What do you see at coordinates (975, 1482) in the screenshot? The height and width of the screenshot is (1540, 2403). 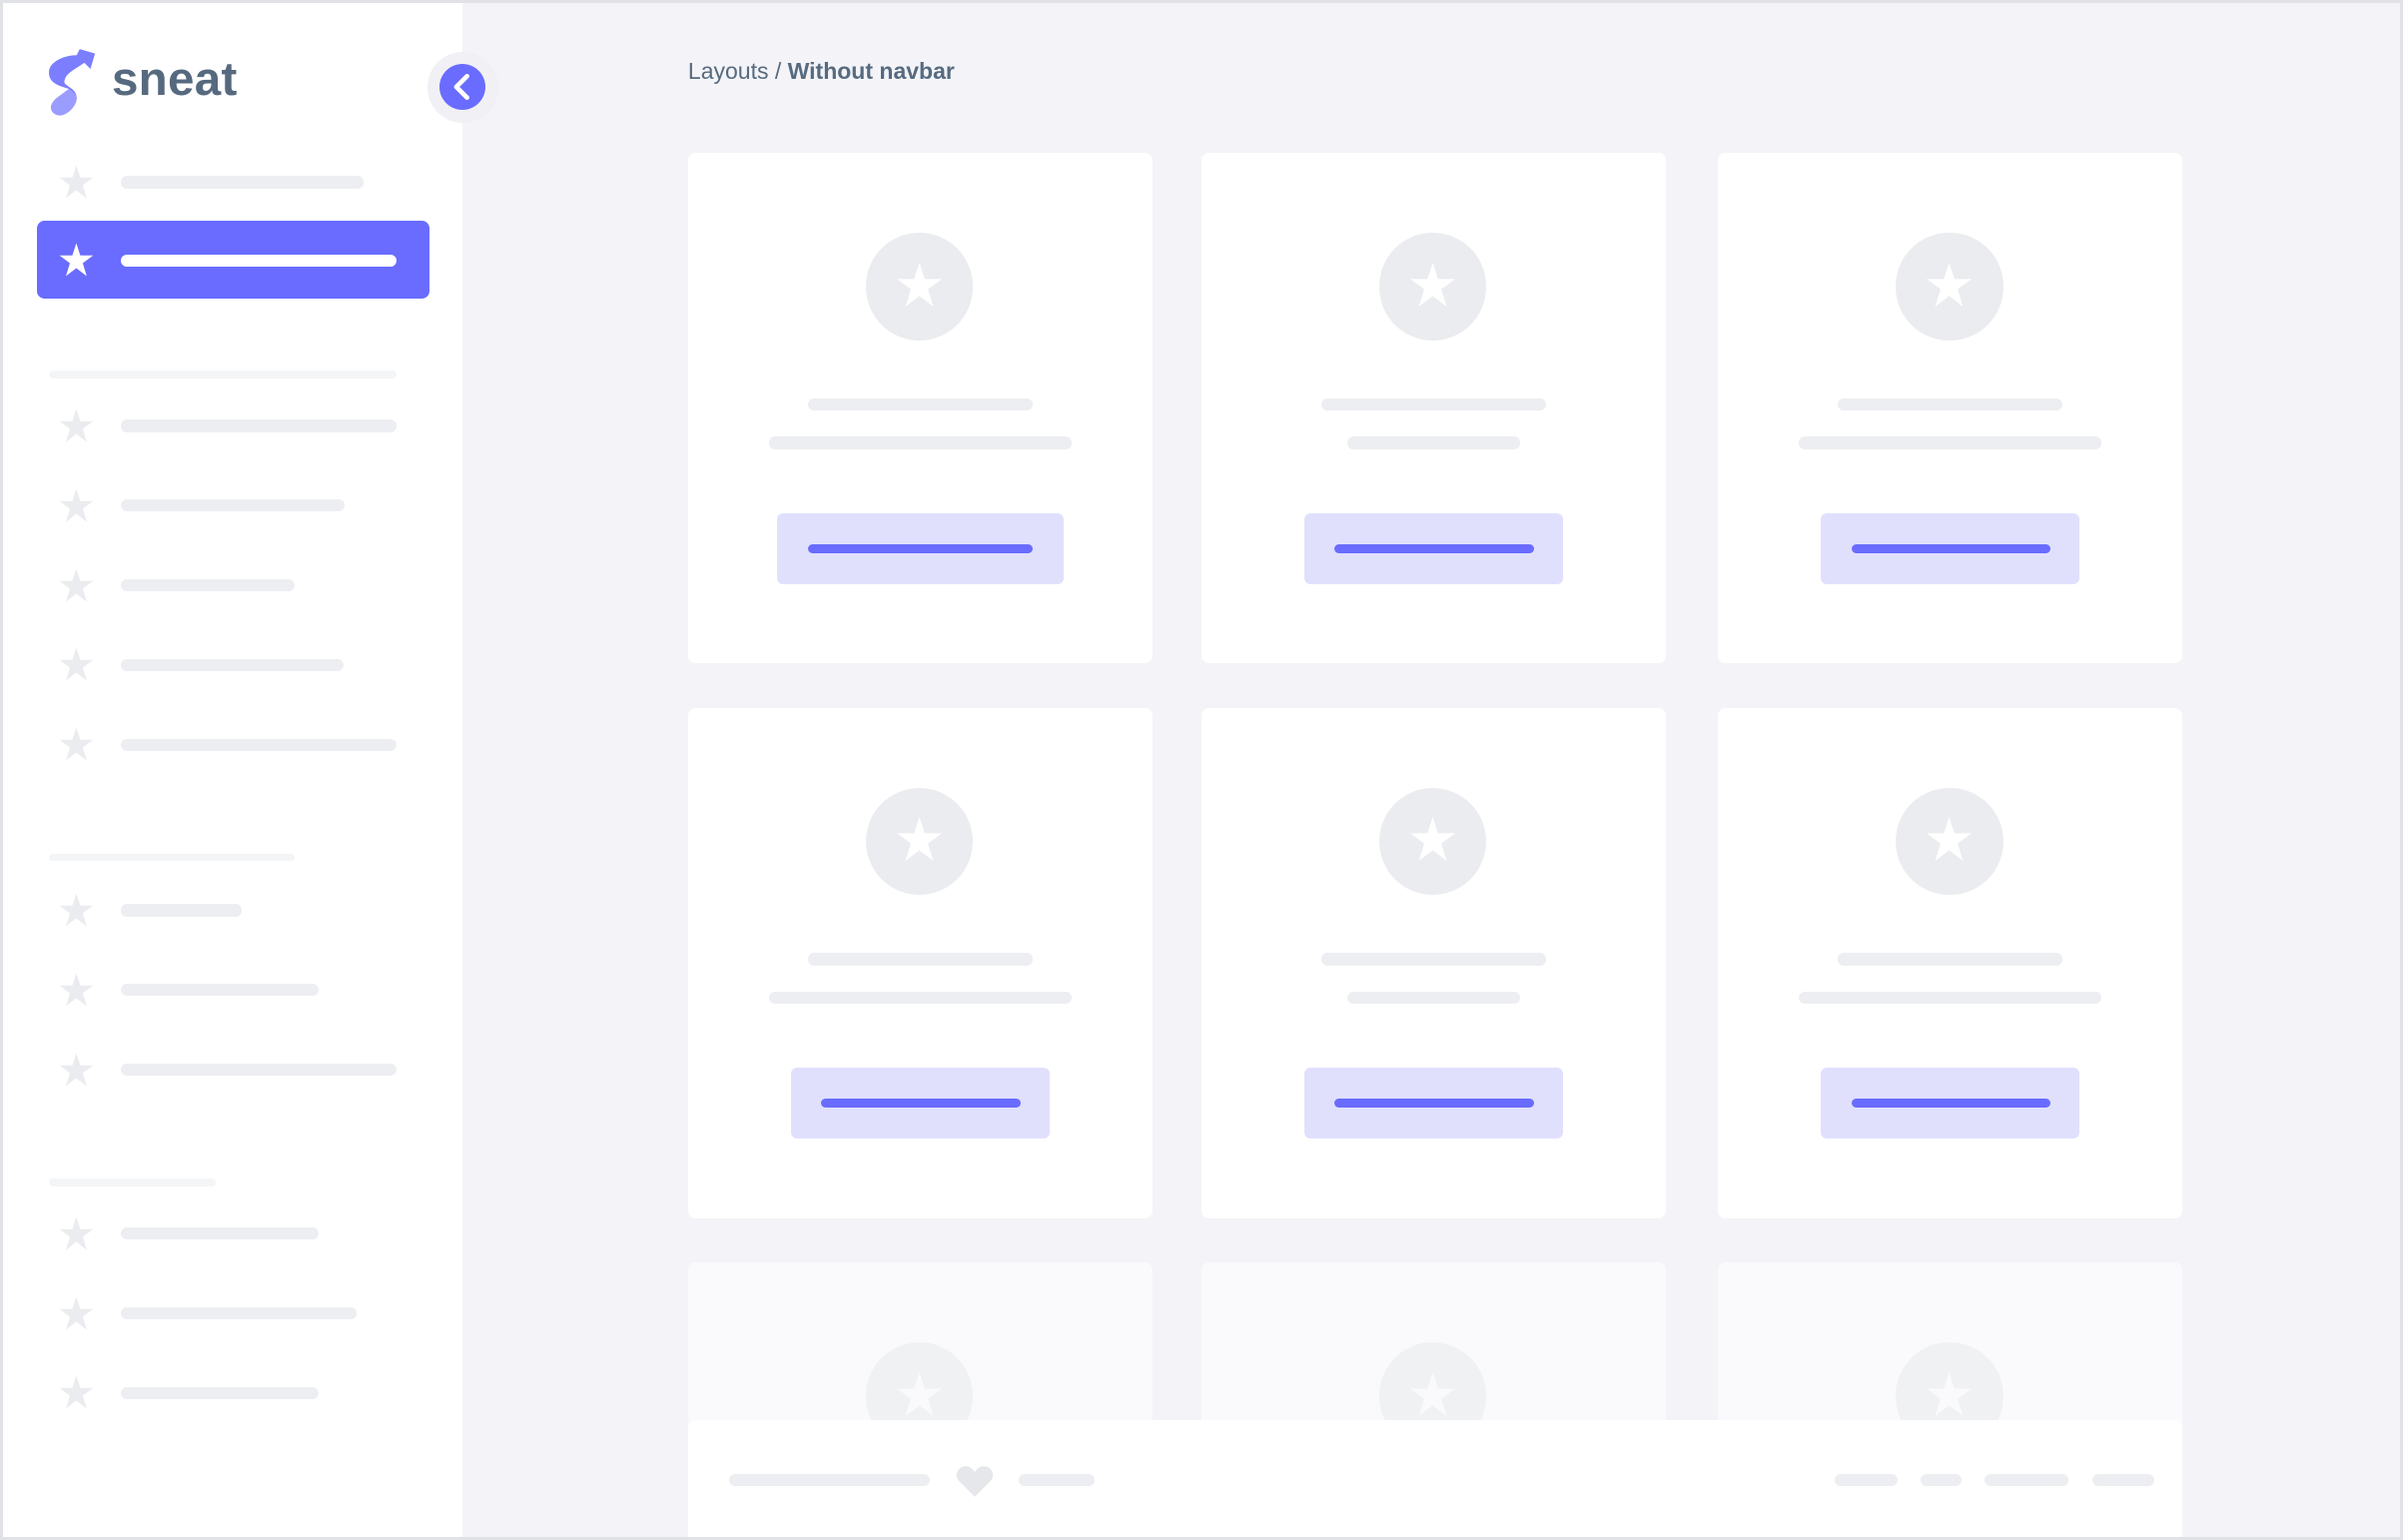 I see `heart-icon` at bounding box center [975, 1482].